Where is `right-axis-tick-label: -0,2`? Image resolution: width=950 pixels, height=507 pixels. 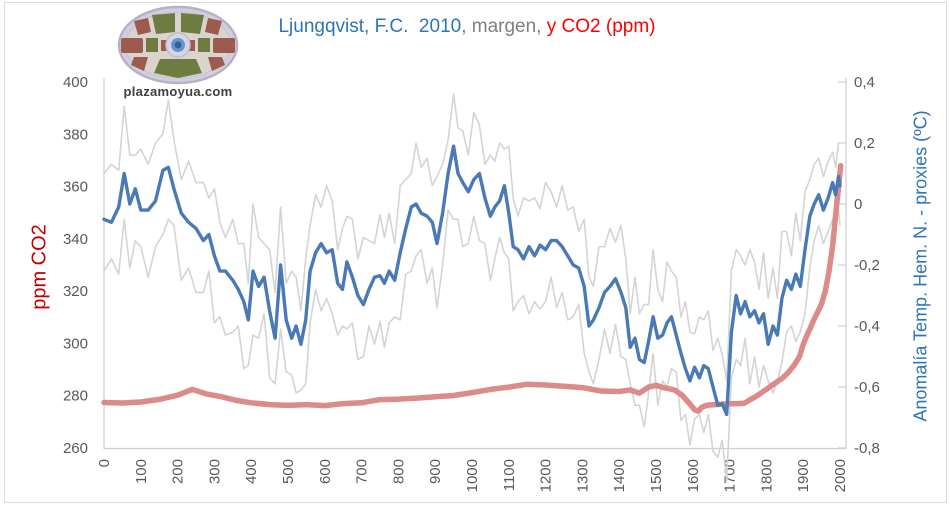
right-axis-tick-label: -0,2 is located at coordinates (867, 265).